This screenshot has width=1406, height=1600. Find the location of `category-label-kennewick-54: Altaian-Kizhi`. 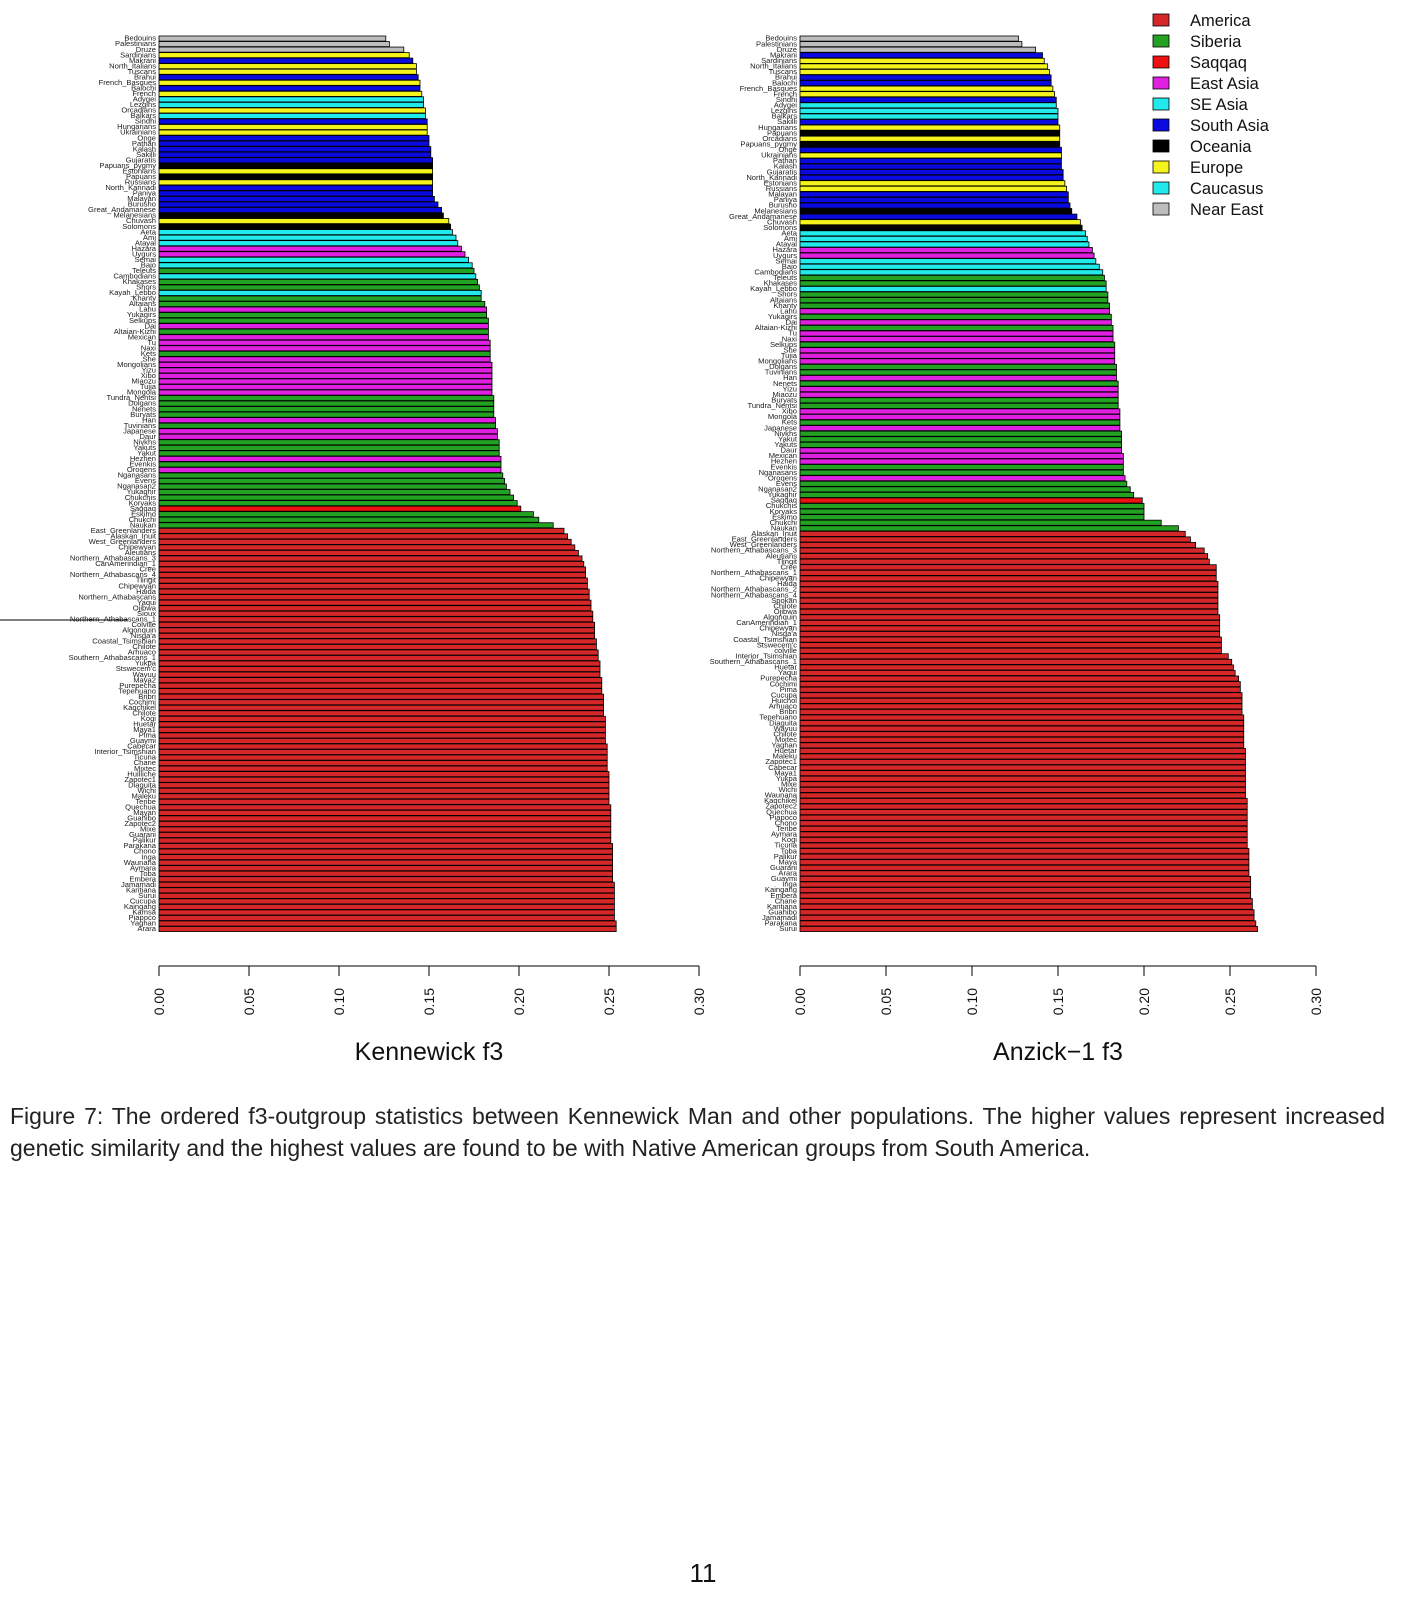

category-label-kennewick-54: Altaian-Kizhi is located at coordinates (135, 331).